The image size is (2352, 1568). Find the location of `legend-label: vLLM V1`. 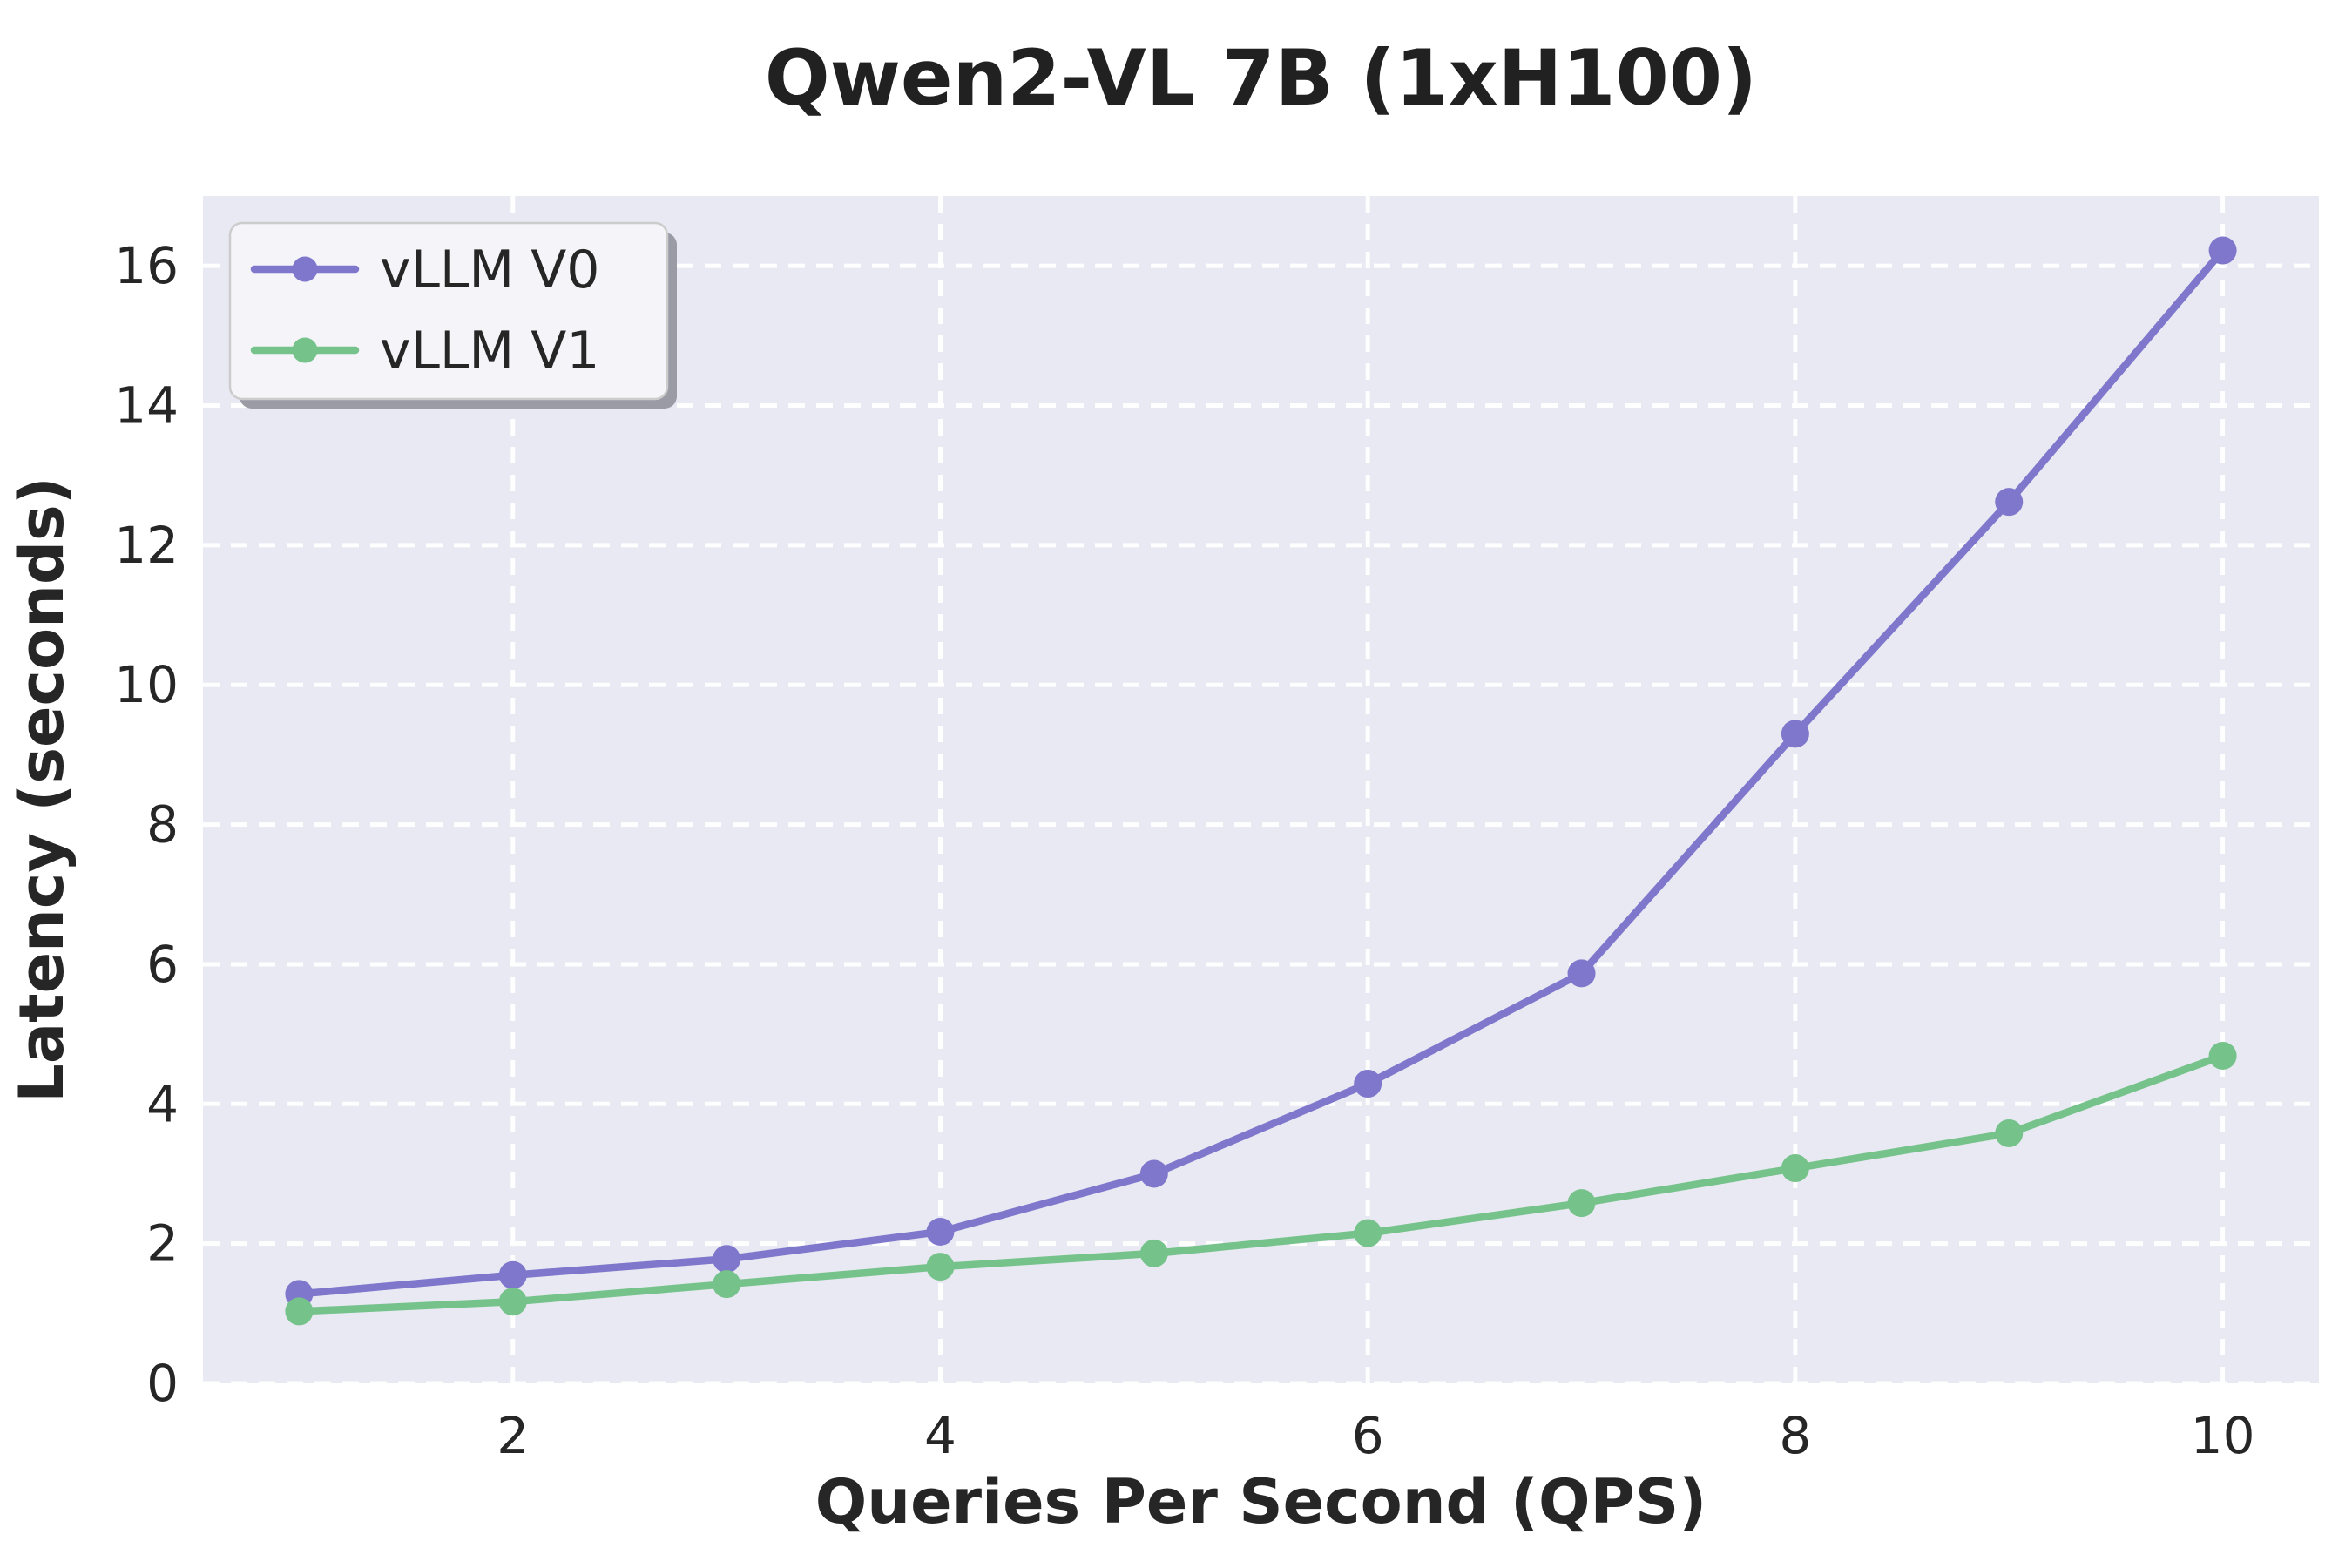

legend-label: vLLM V1 is located at coordinates (490, 351).